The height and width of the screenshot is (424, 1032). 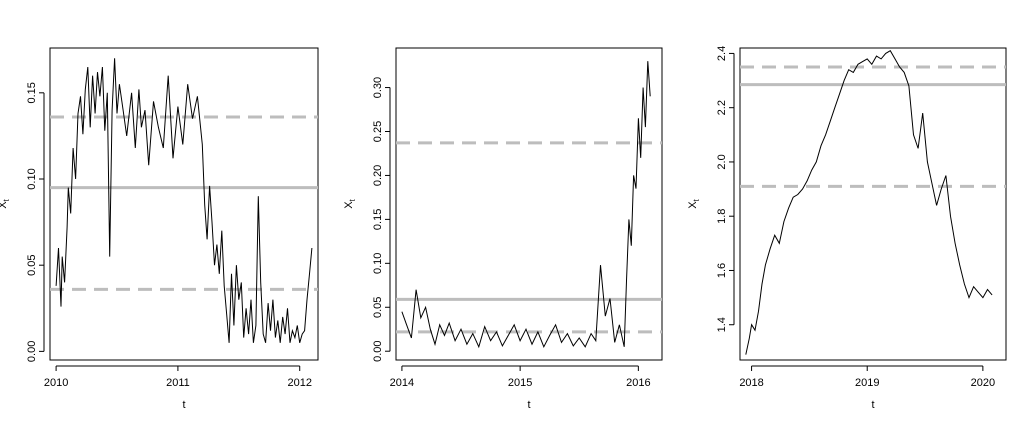 I want to click on x-tick-label: 2015, so click(x=520, y=383).